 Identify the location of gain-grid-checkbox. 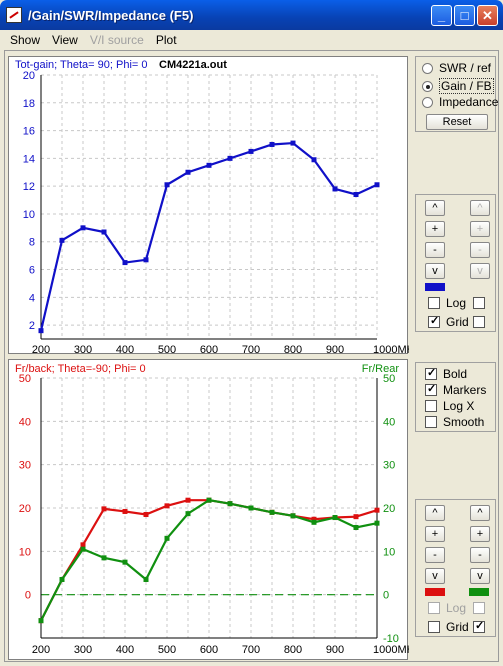
(434, 321).